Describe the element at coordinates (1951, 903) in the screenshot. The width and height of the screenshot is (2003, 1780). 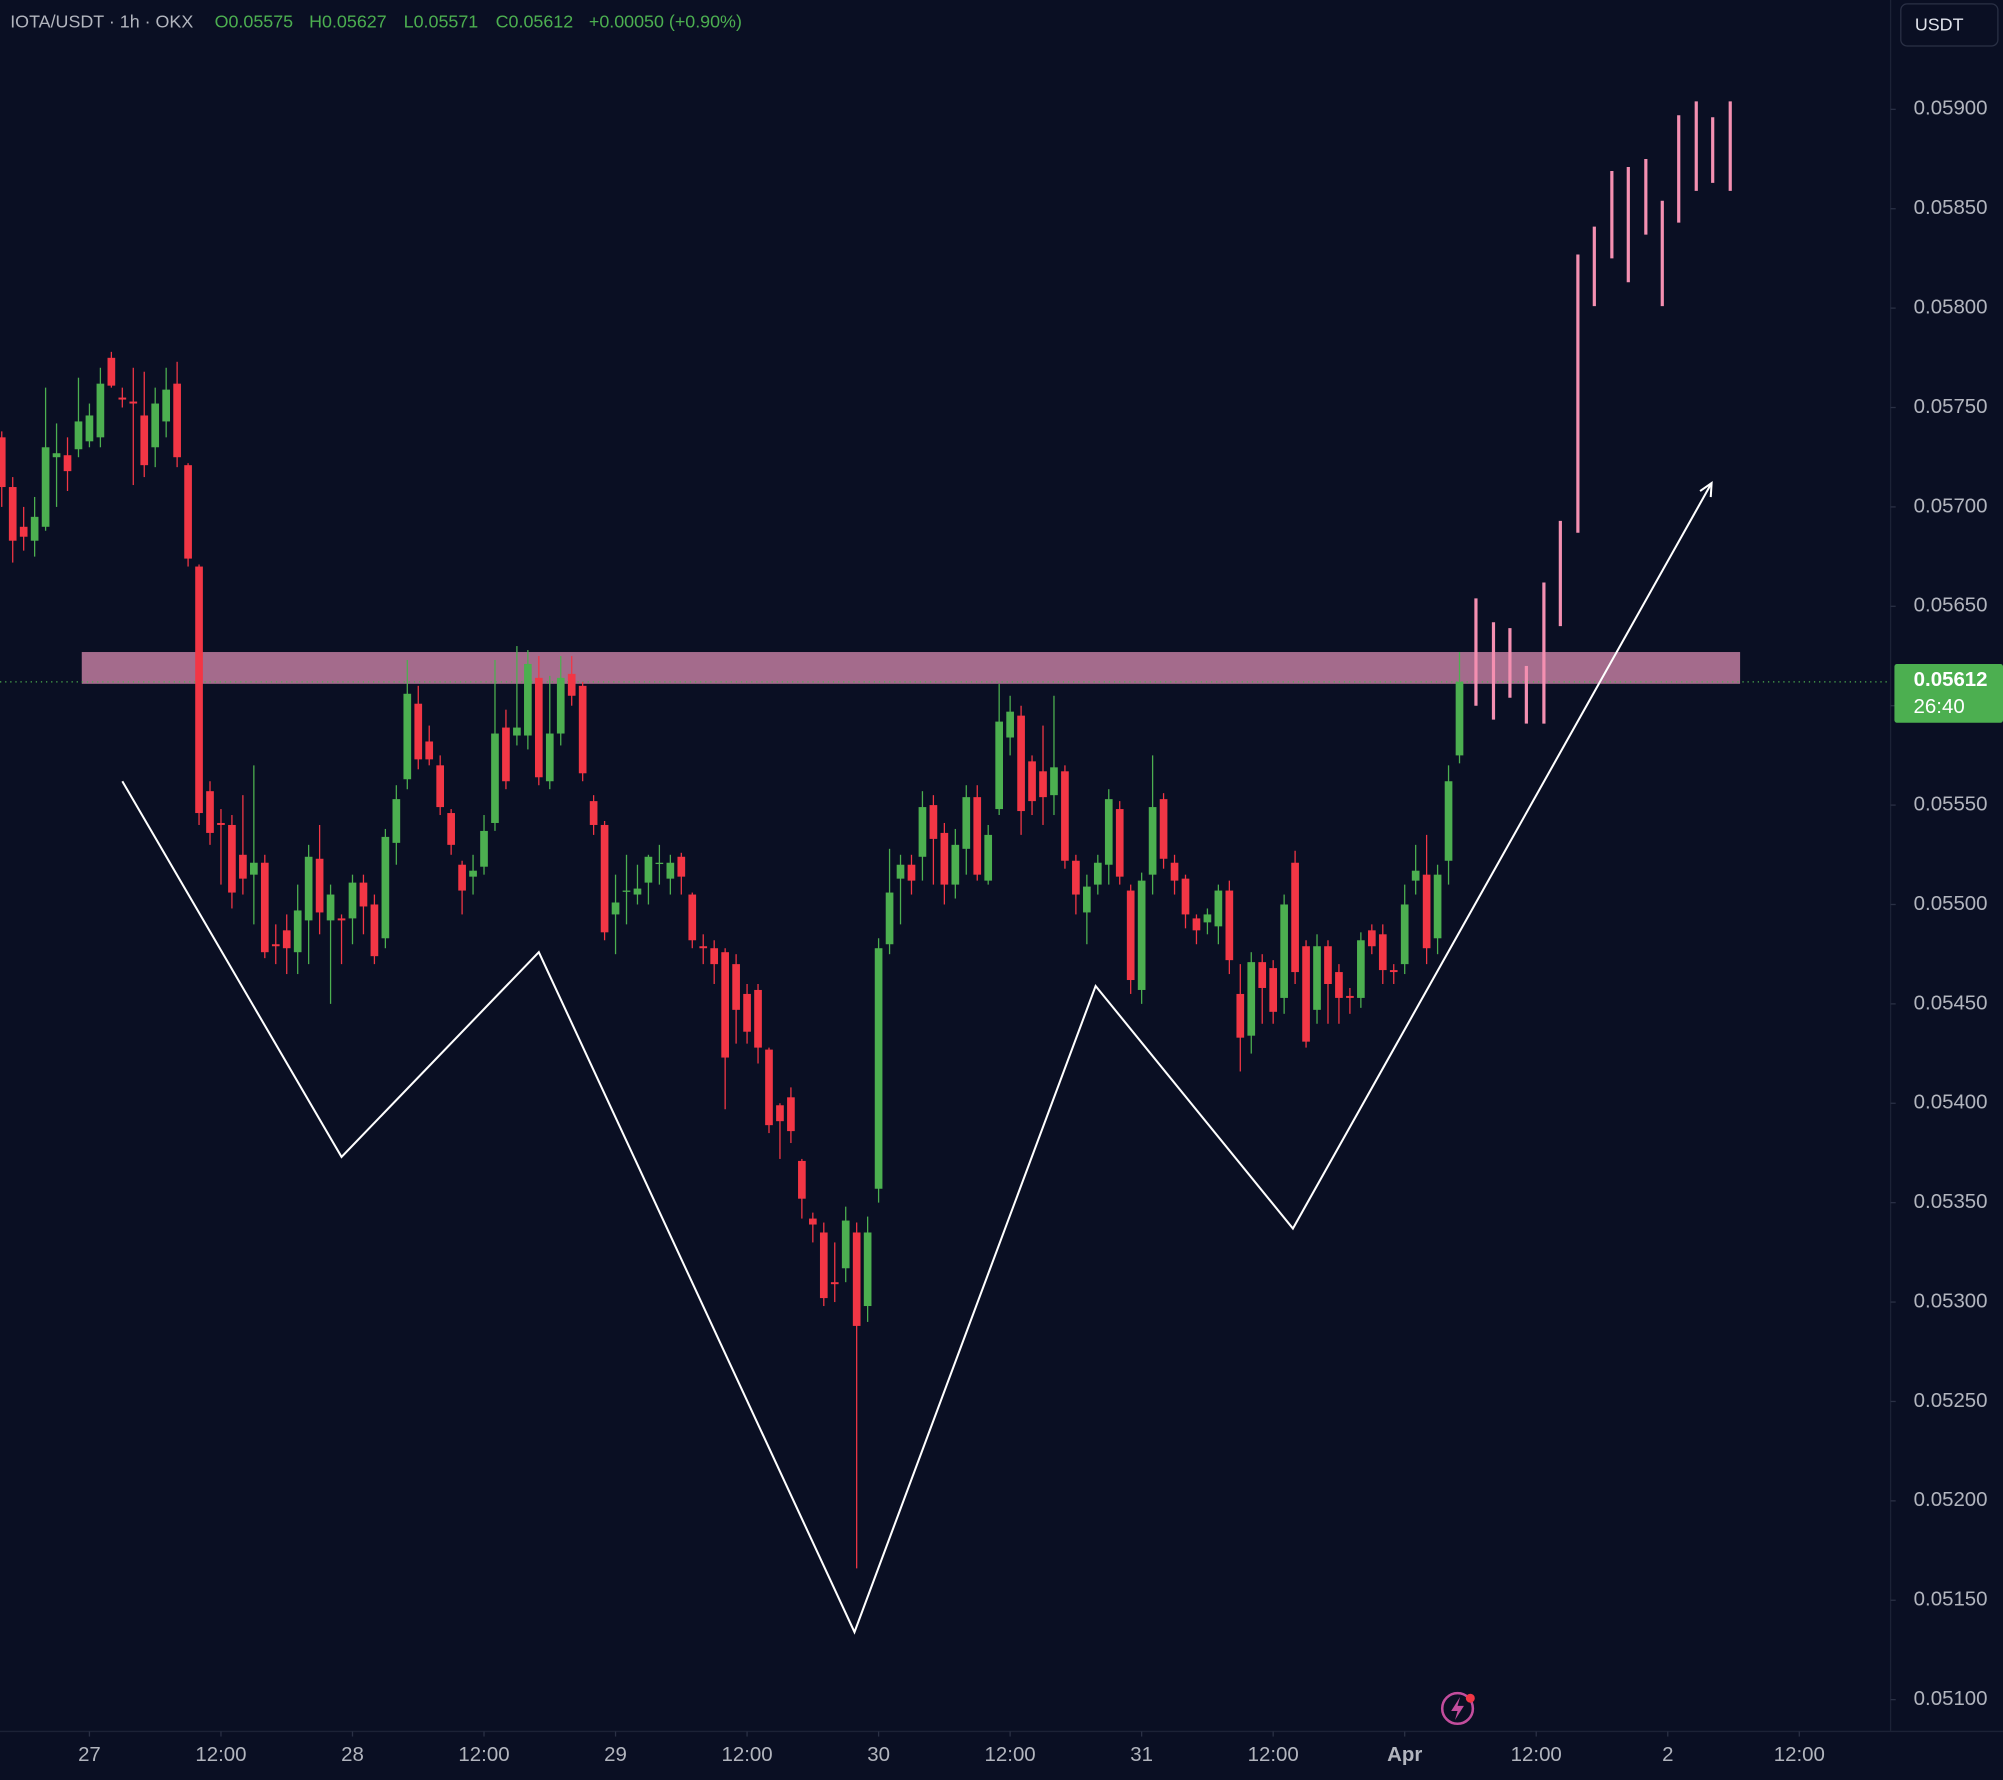
I see `y-tick-label: 0.05500` at that location.